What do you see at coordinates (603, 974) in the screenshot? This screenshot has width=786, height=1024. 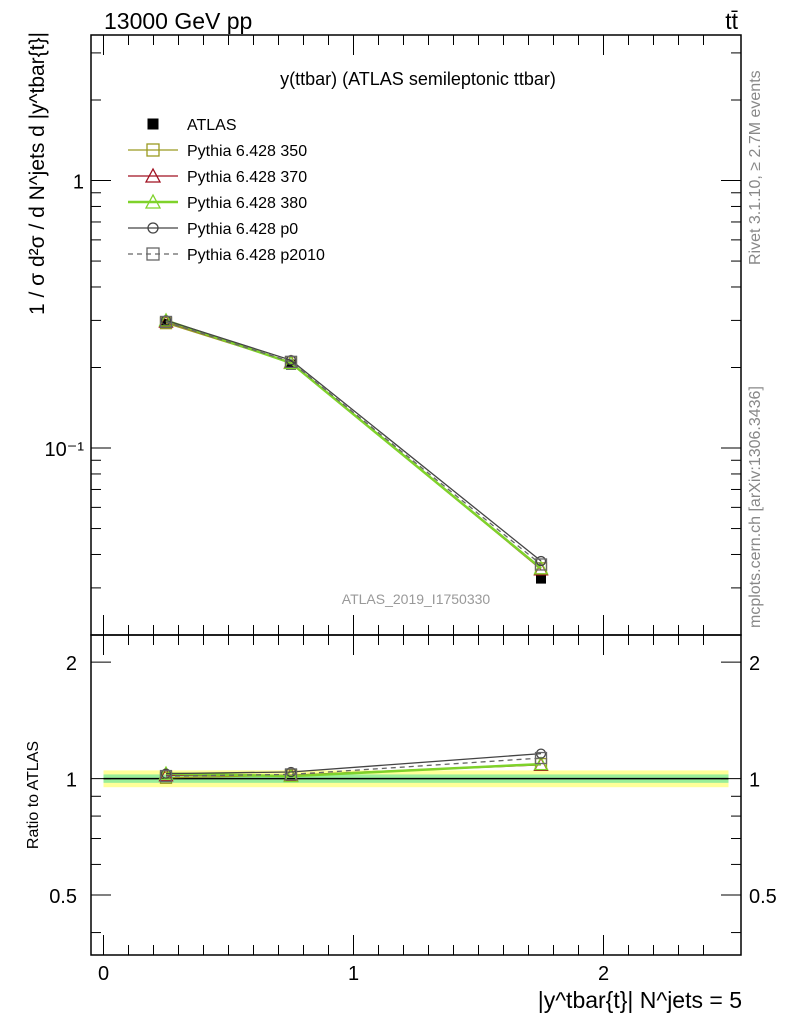 I see `x-tick-label: 2` at bounding box center [603, 974].